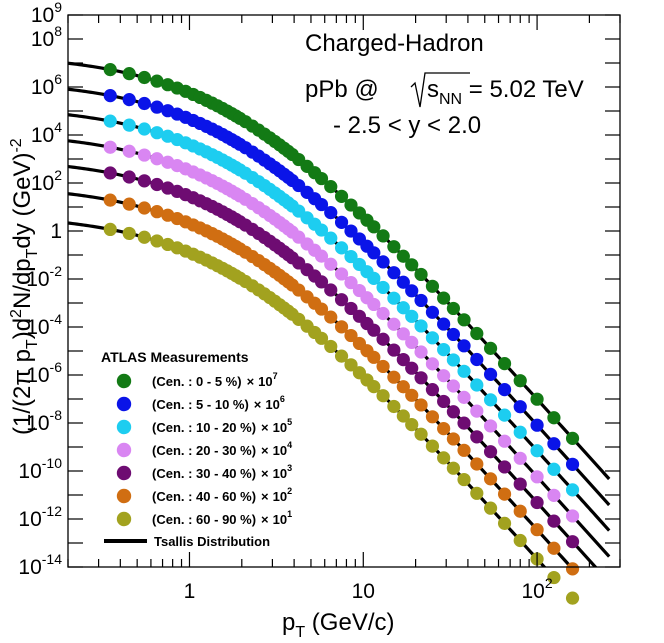  Describe the element at coordinates (282, 399) in the screenshot. I see `legend-scale-exp: 6` at that location.